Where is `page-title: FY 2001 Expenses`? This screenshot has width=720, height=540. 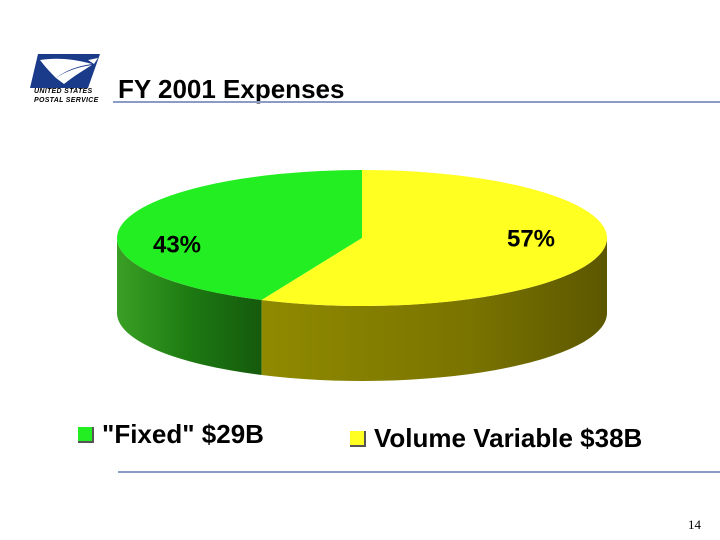
page-title: FY 2001 Expenses is located at coordinates (231, 89).